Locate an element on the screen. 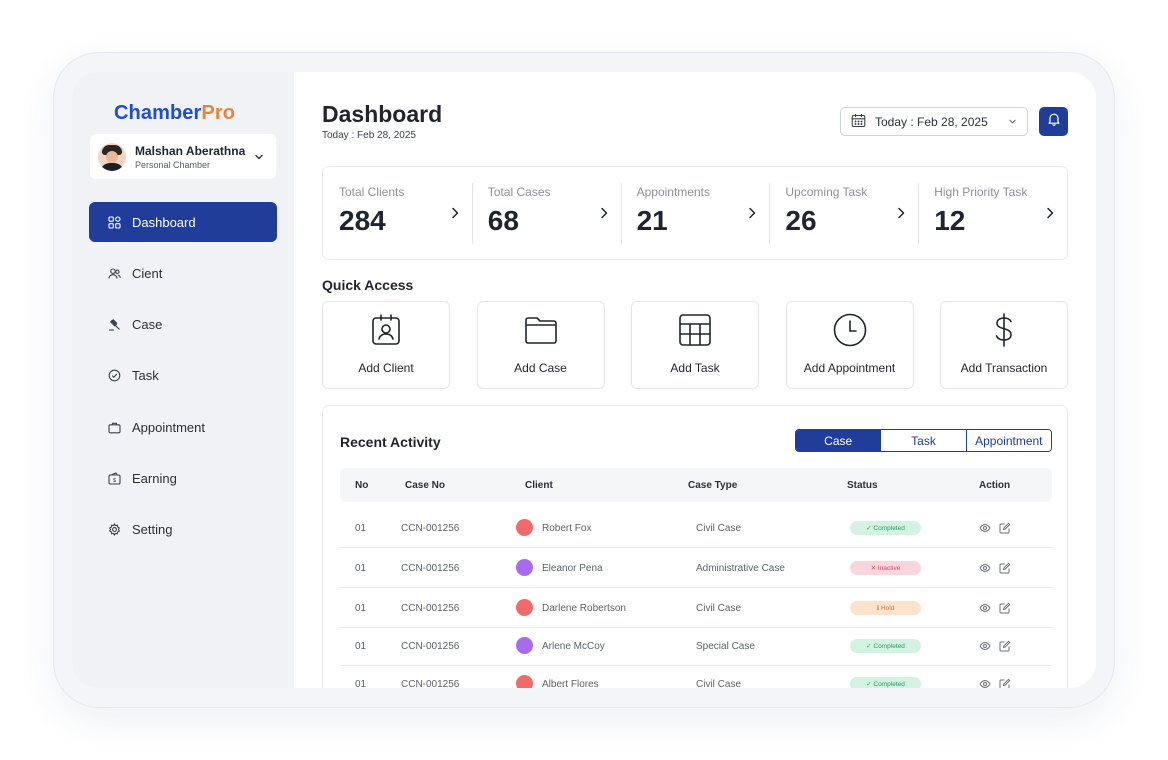  quick-access-label: Add Transaction is located at coordinates (1004, 368).